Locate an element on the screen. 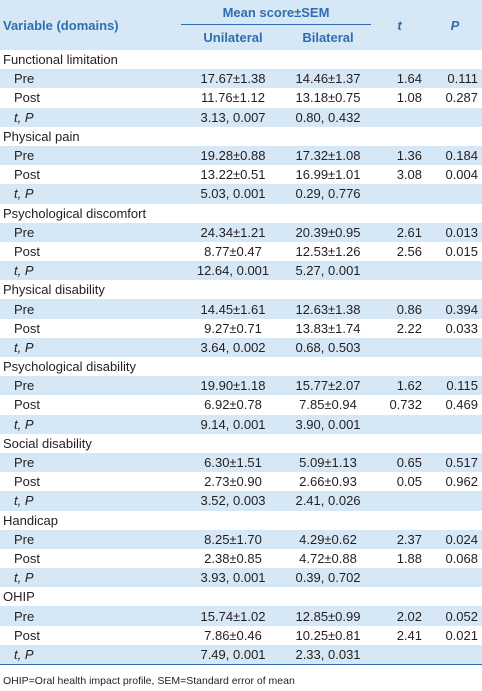 Image resolution: width=482 pixels, height=691 pixels. unilateral-cell: 19.28±0.88 is located at coordinates (233, 155).